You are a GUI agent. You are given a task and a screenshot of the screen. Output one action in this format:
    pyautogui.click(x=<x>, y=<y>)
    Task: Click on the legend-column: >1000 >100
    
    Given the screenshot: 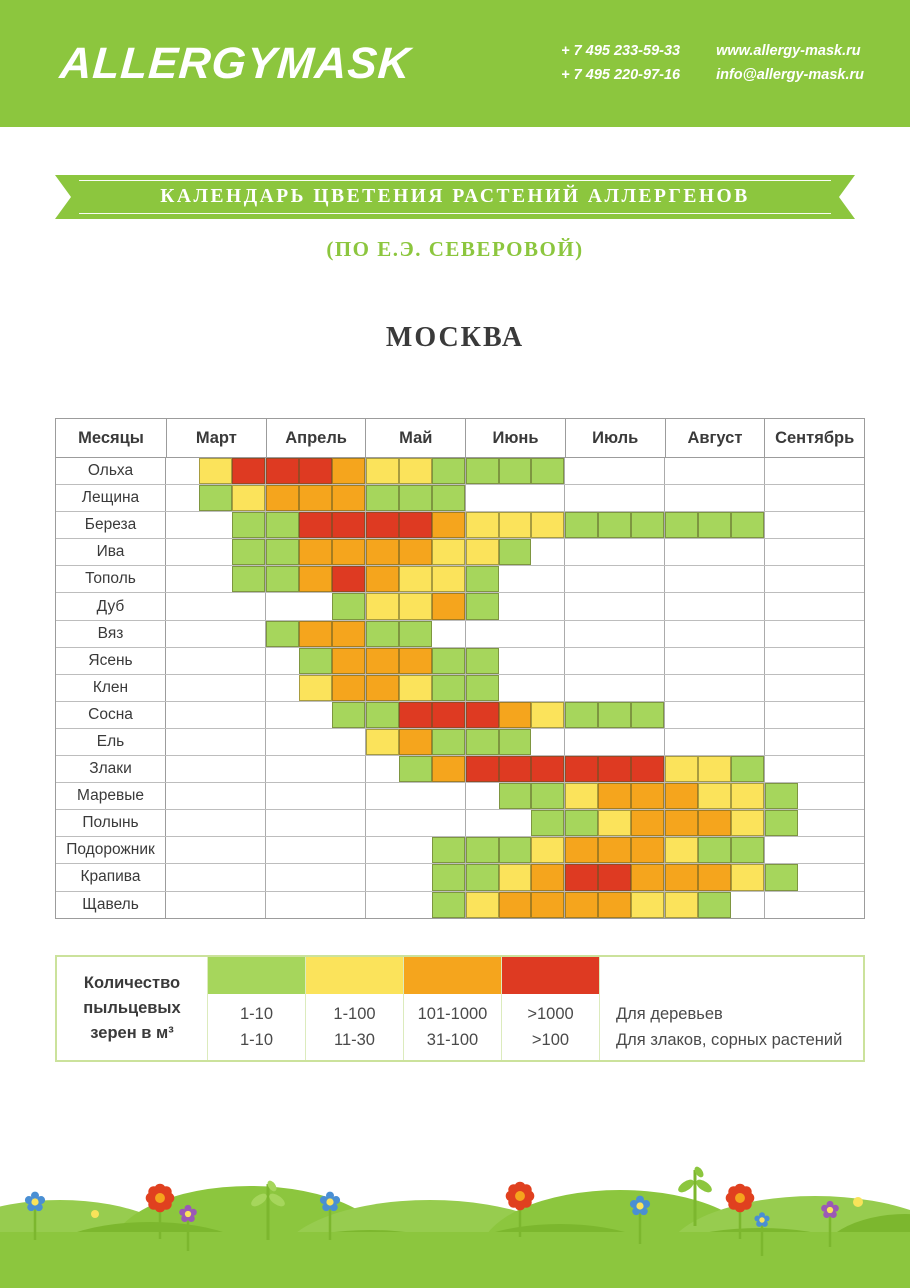 What is the action you would take?
    pyautogui.click(x=550, y=1008)
    